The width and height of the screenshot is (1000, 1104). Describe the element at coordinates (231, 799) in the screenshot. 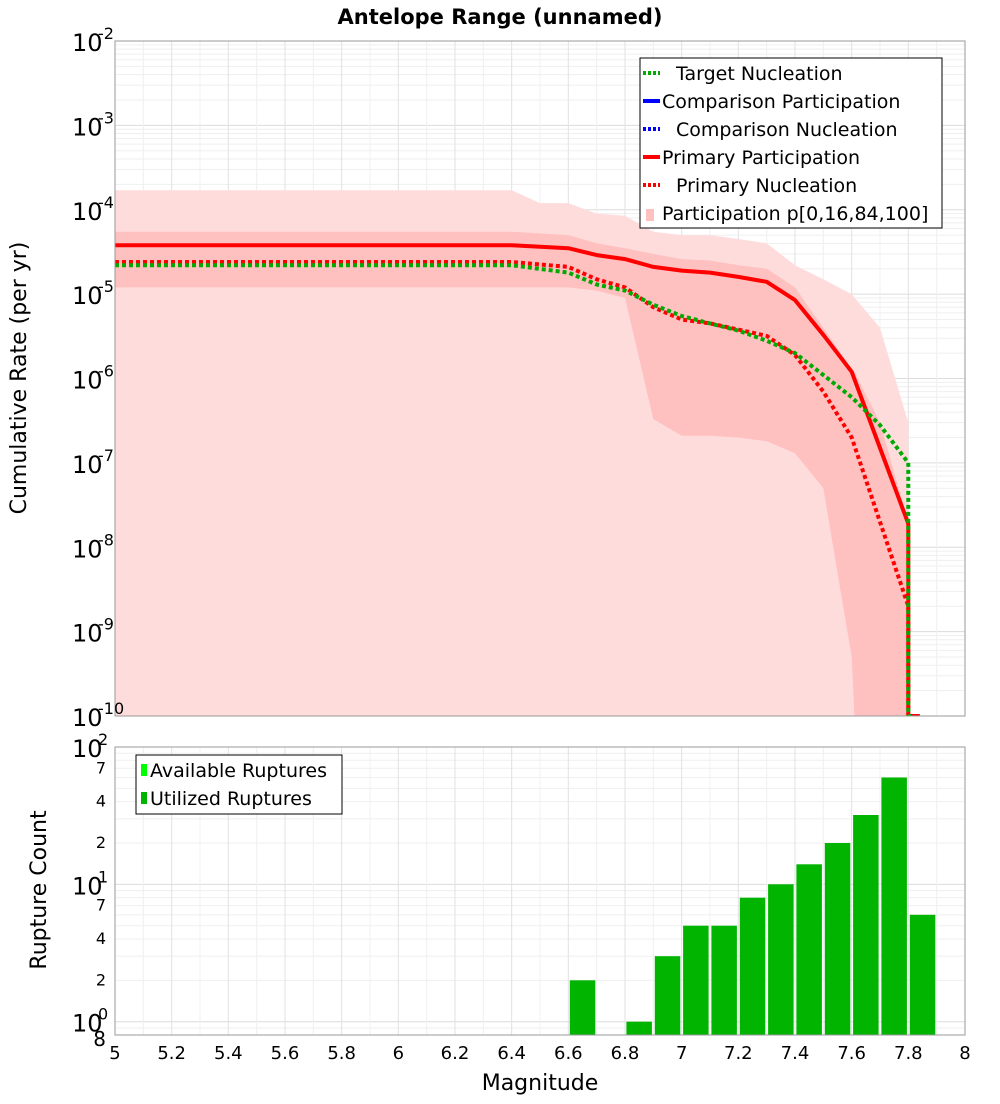

I see `legend-label: Utilized Ruptures` at that location.